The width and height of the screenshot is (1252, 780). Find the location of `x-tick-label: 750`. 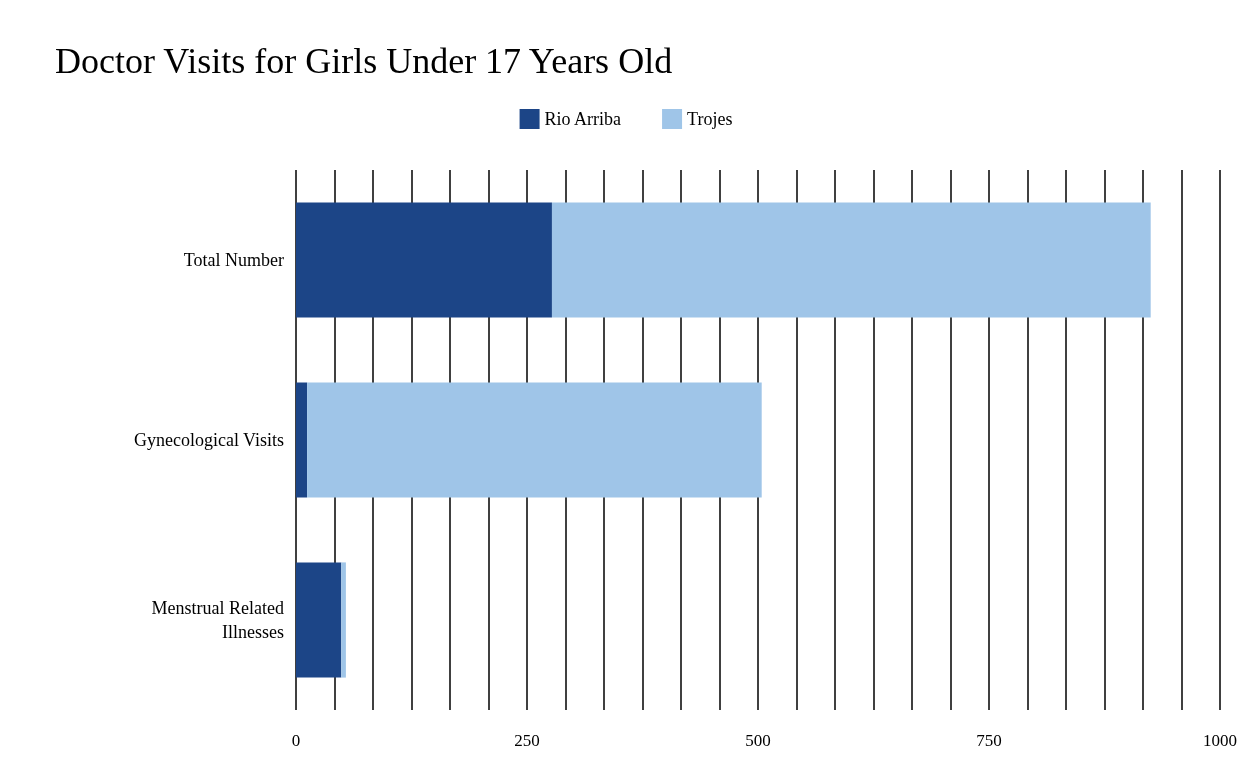

x-tick-label: 750 is located at coordinates (989, 740).